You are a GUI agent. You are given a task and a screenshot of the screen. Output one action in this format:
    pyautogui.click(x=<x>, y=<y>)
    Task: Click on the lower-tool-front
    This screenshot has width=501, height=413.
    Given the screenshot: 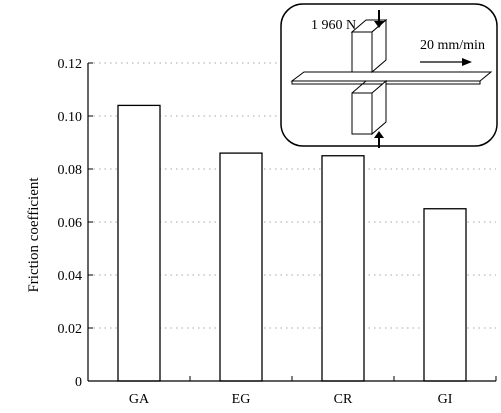 What is the action you would take?
    pyautogui.click(x=362, y=113)
    